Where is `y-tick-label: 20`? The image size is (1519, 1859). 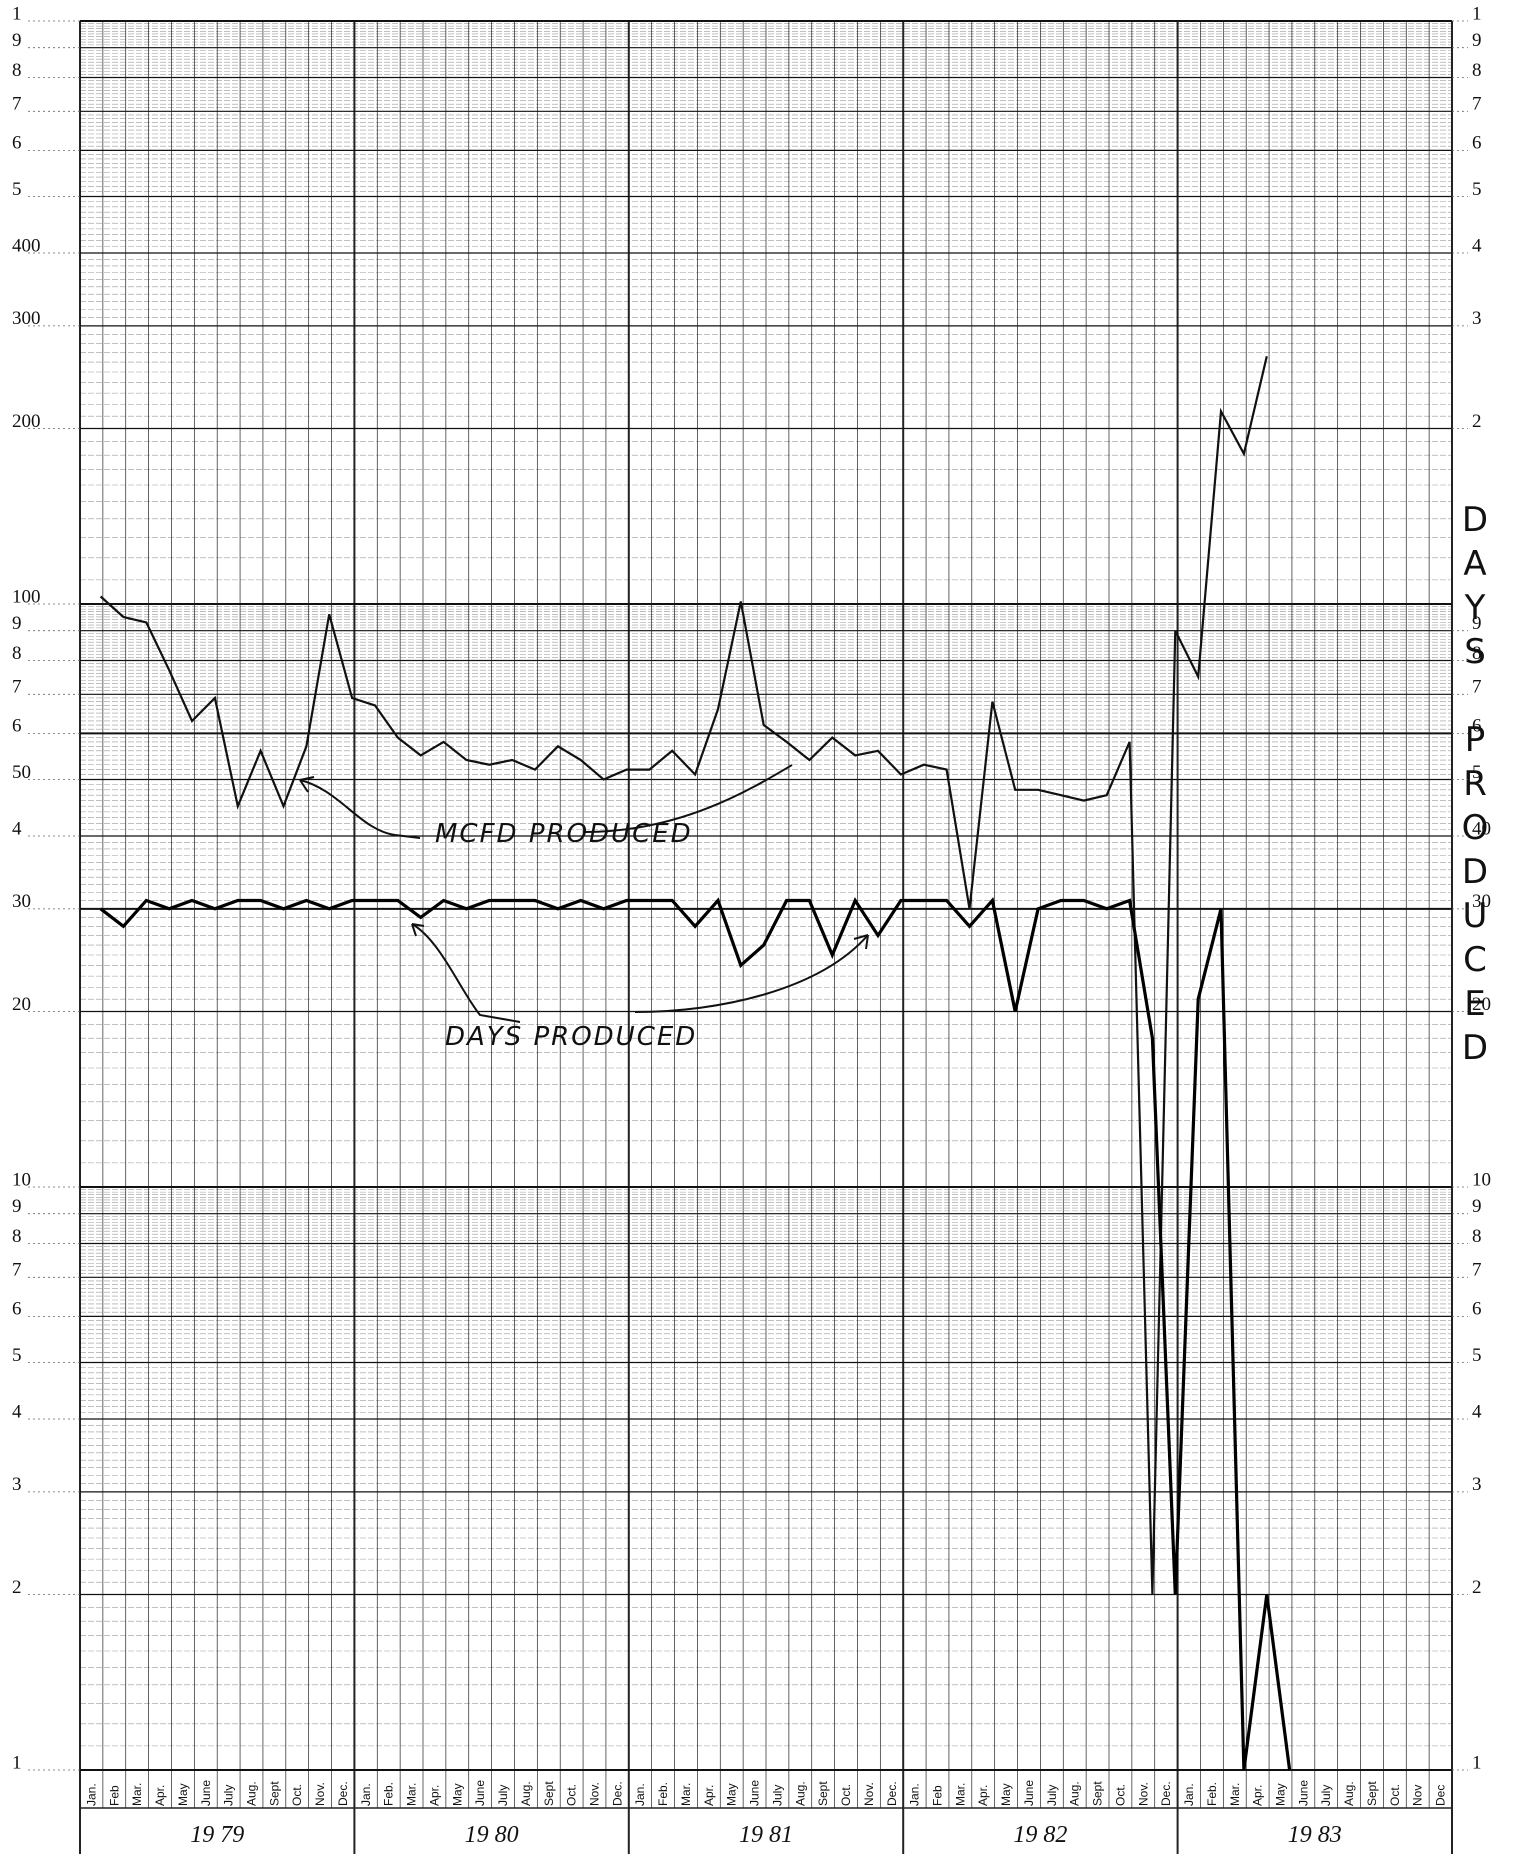 y-tick-label: 20 is located at coordinates (21, 1004).